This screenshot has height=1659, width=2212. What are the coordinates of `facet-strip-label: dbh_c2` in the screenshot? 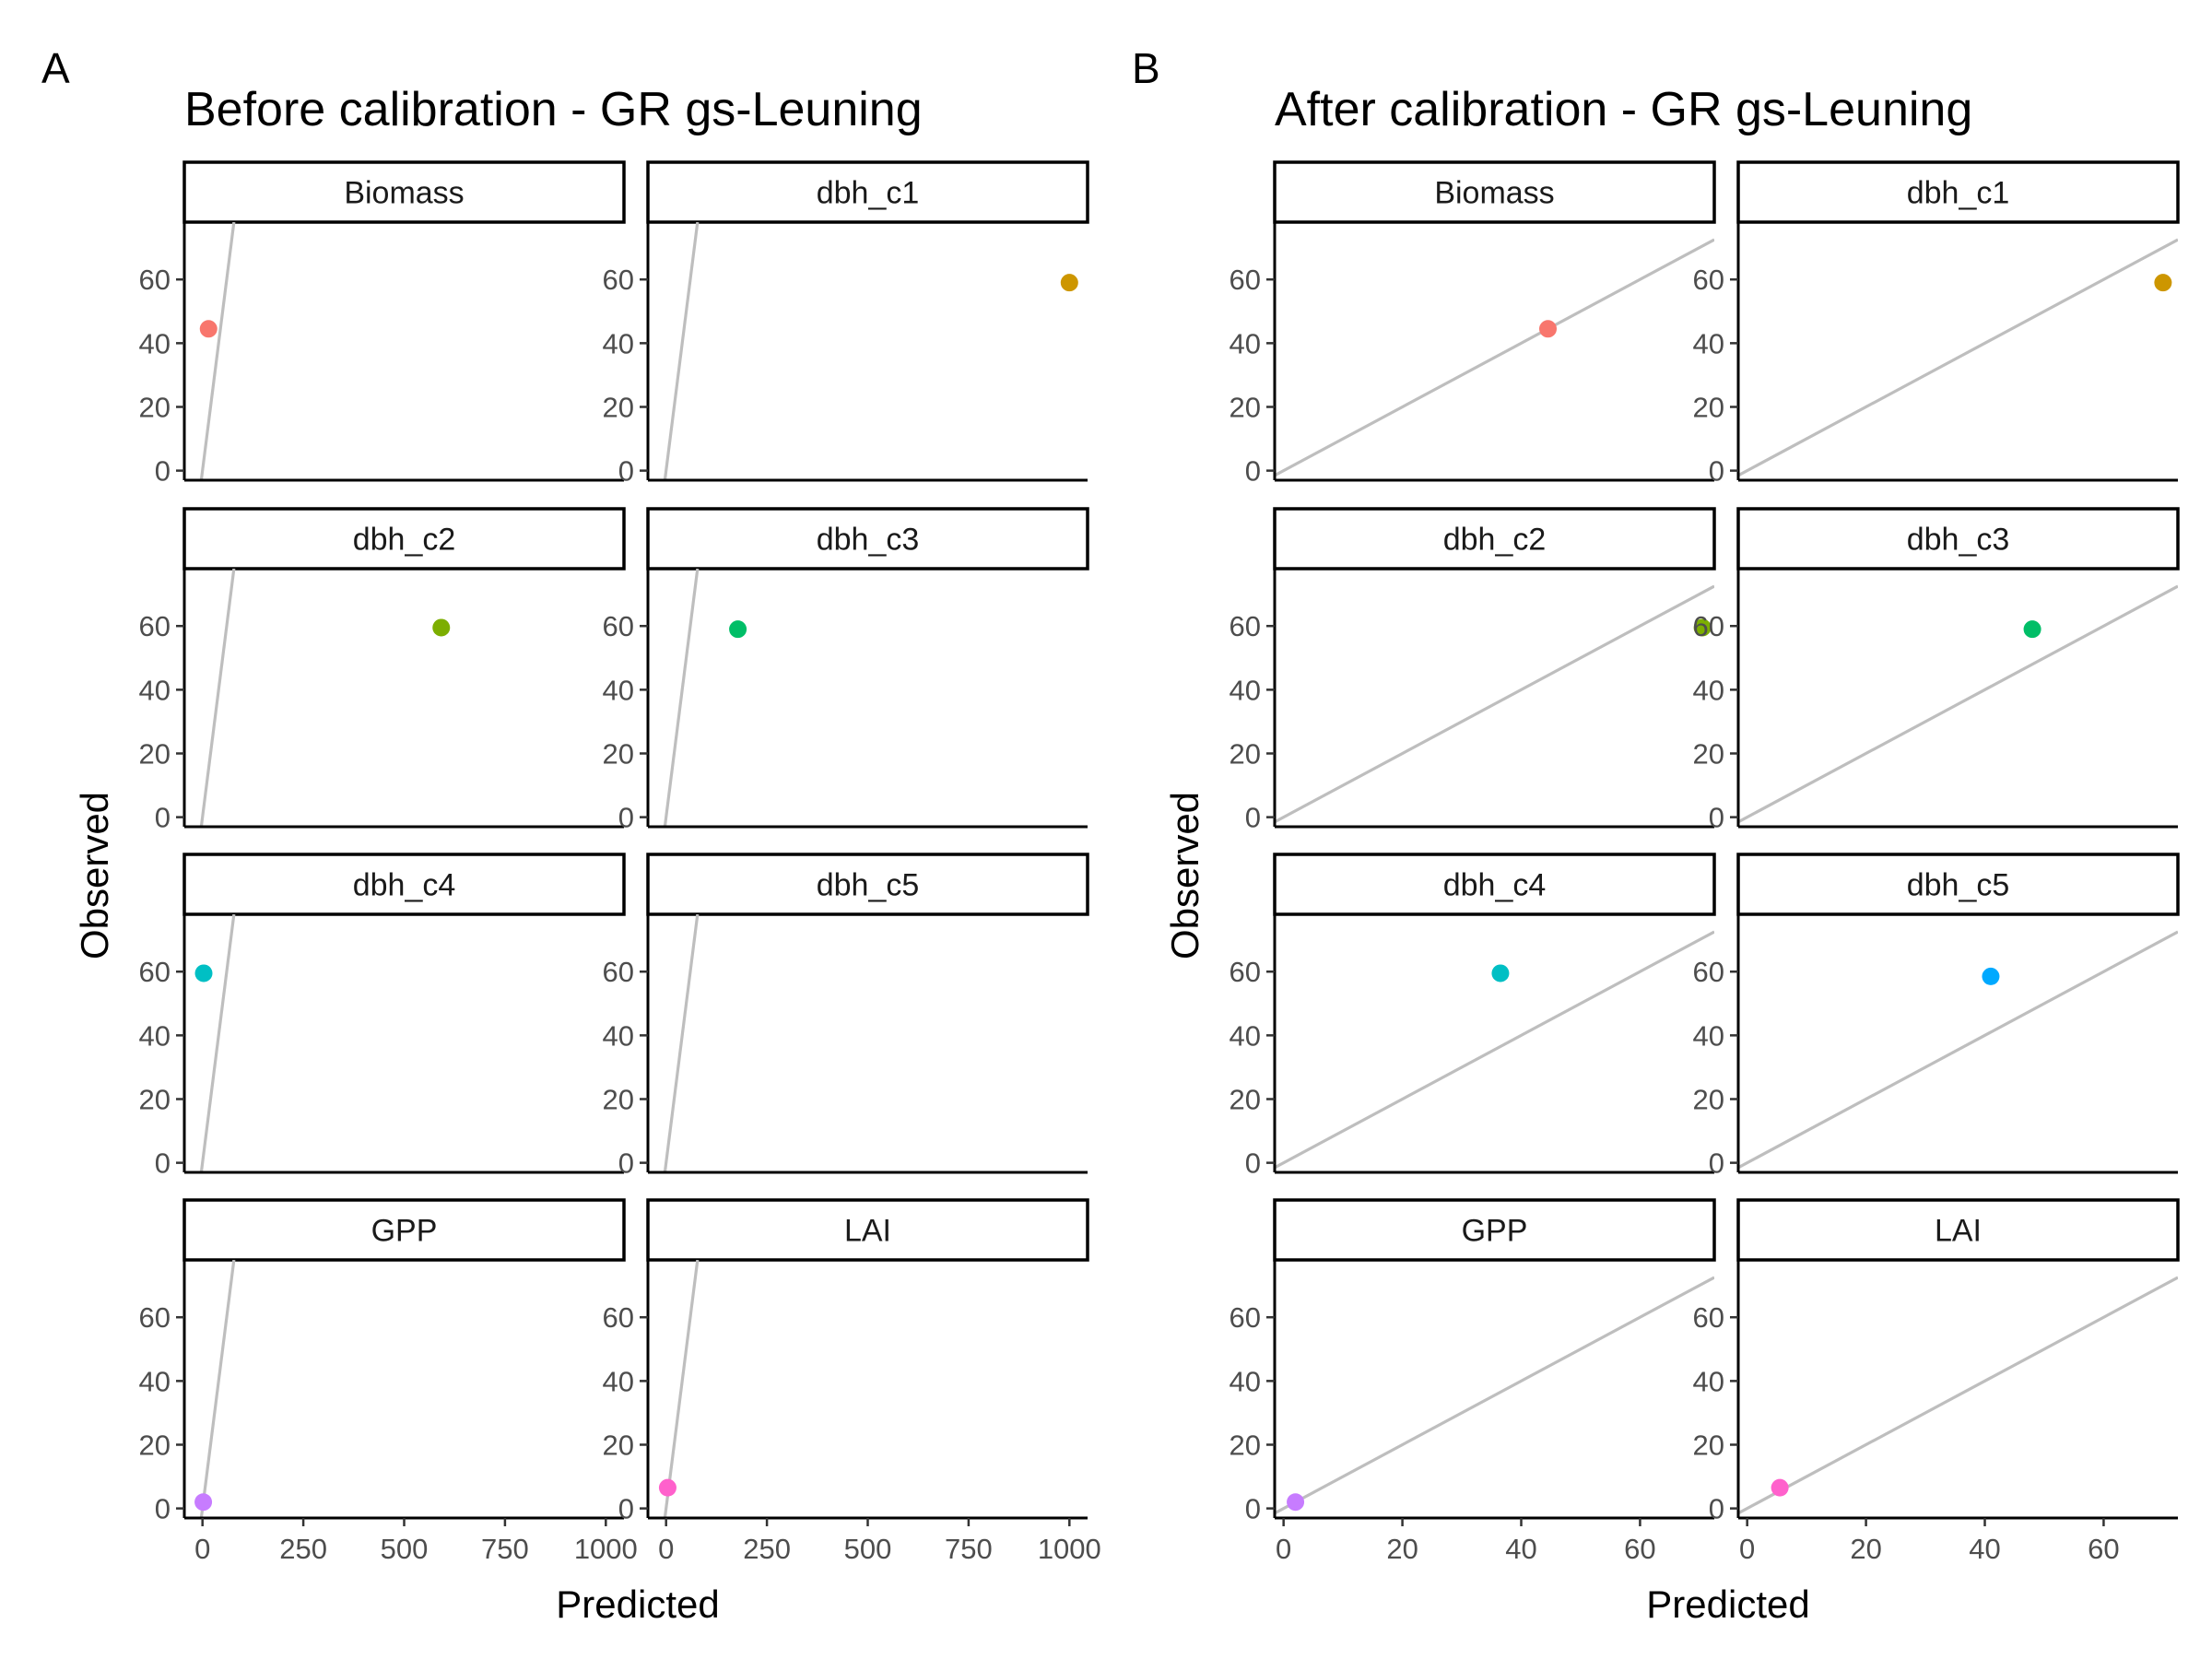 It's located at (404, 540).